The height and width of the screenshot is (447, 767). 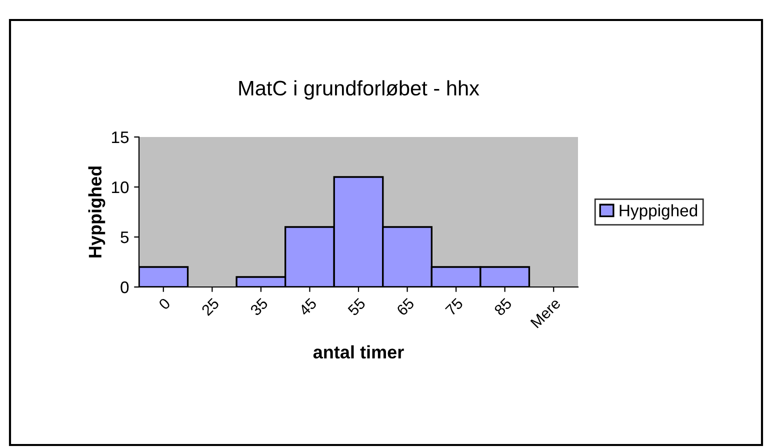 I want to click on x-tick-label: 65, so click(x=405, y=306).